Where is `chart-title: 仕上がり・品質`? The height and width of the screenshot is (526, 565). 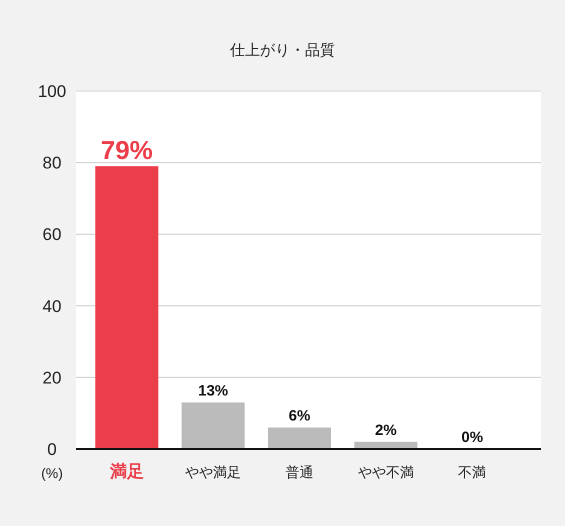 chart-title: 仕上がり・品質 is located at coordinates (282, 50).